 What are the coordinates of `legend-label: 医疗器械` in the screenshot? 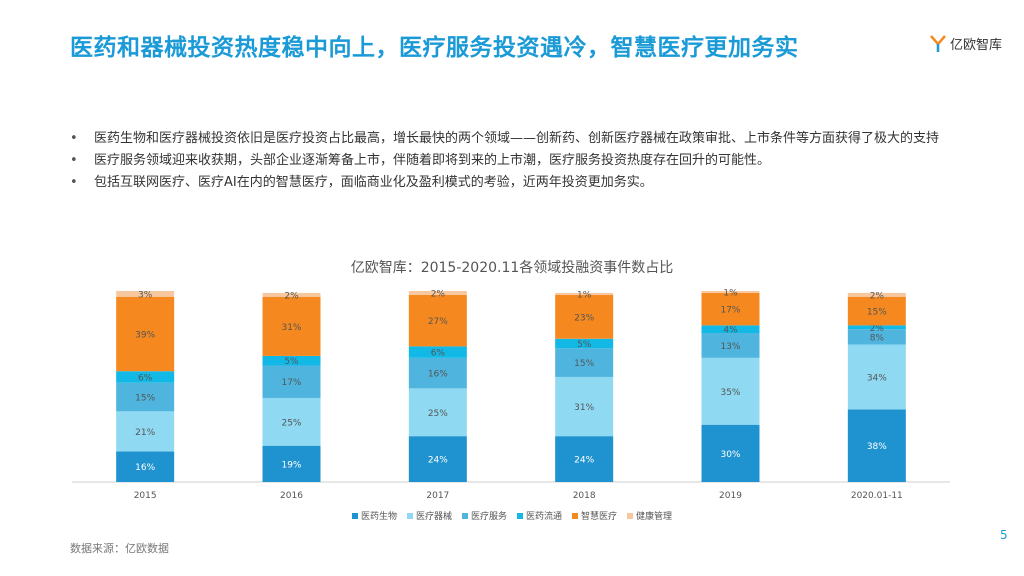 It's located at (434, 516).